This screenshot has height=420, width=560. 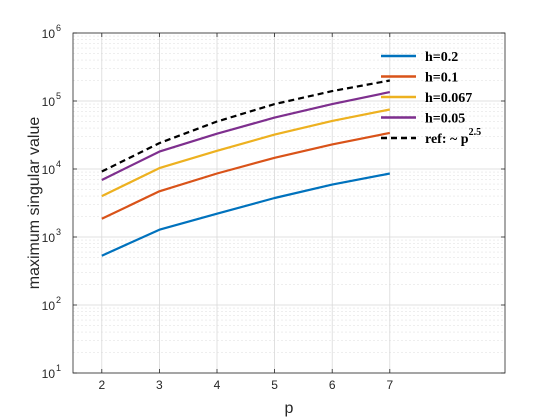 I want to click on y-tick-exponent: 3, so click(x=58, y=232).